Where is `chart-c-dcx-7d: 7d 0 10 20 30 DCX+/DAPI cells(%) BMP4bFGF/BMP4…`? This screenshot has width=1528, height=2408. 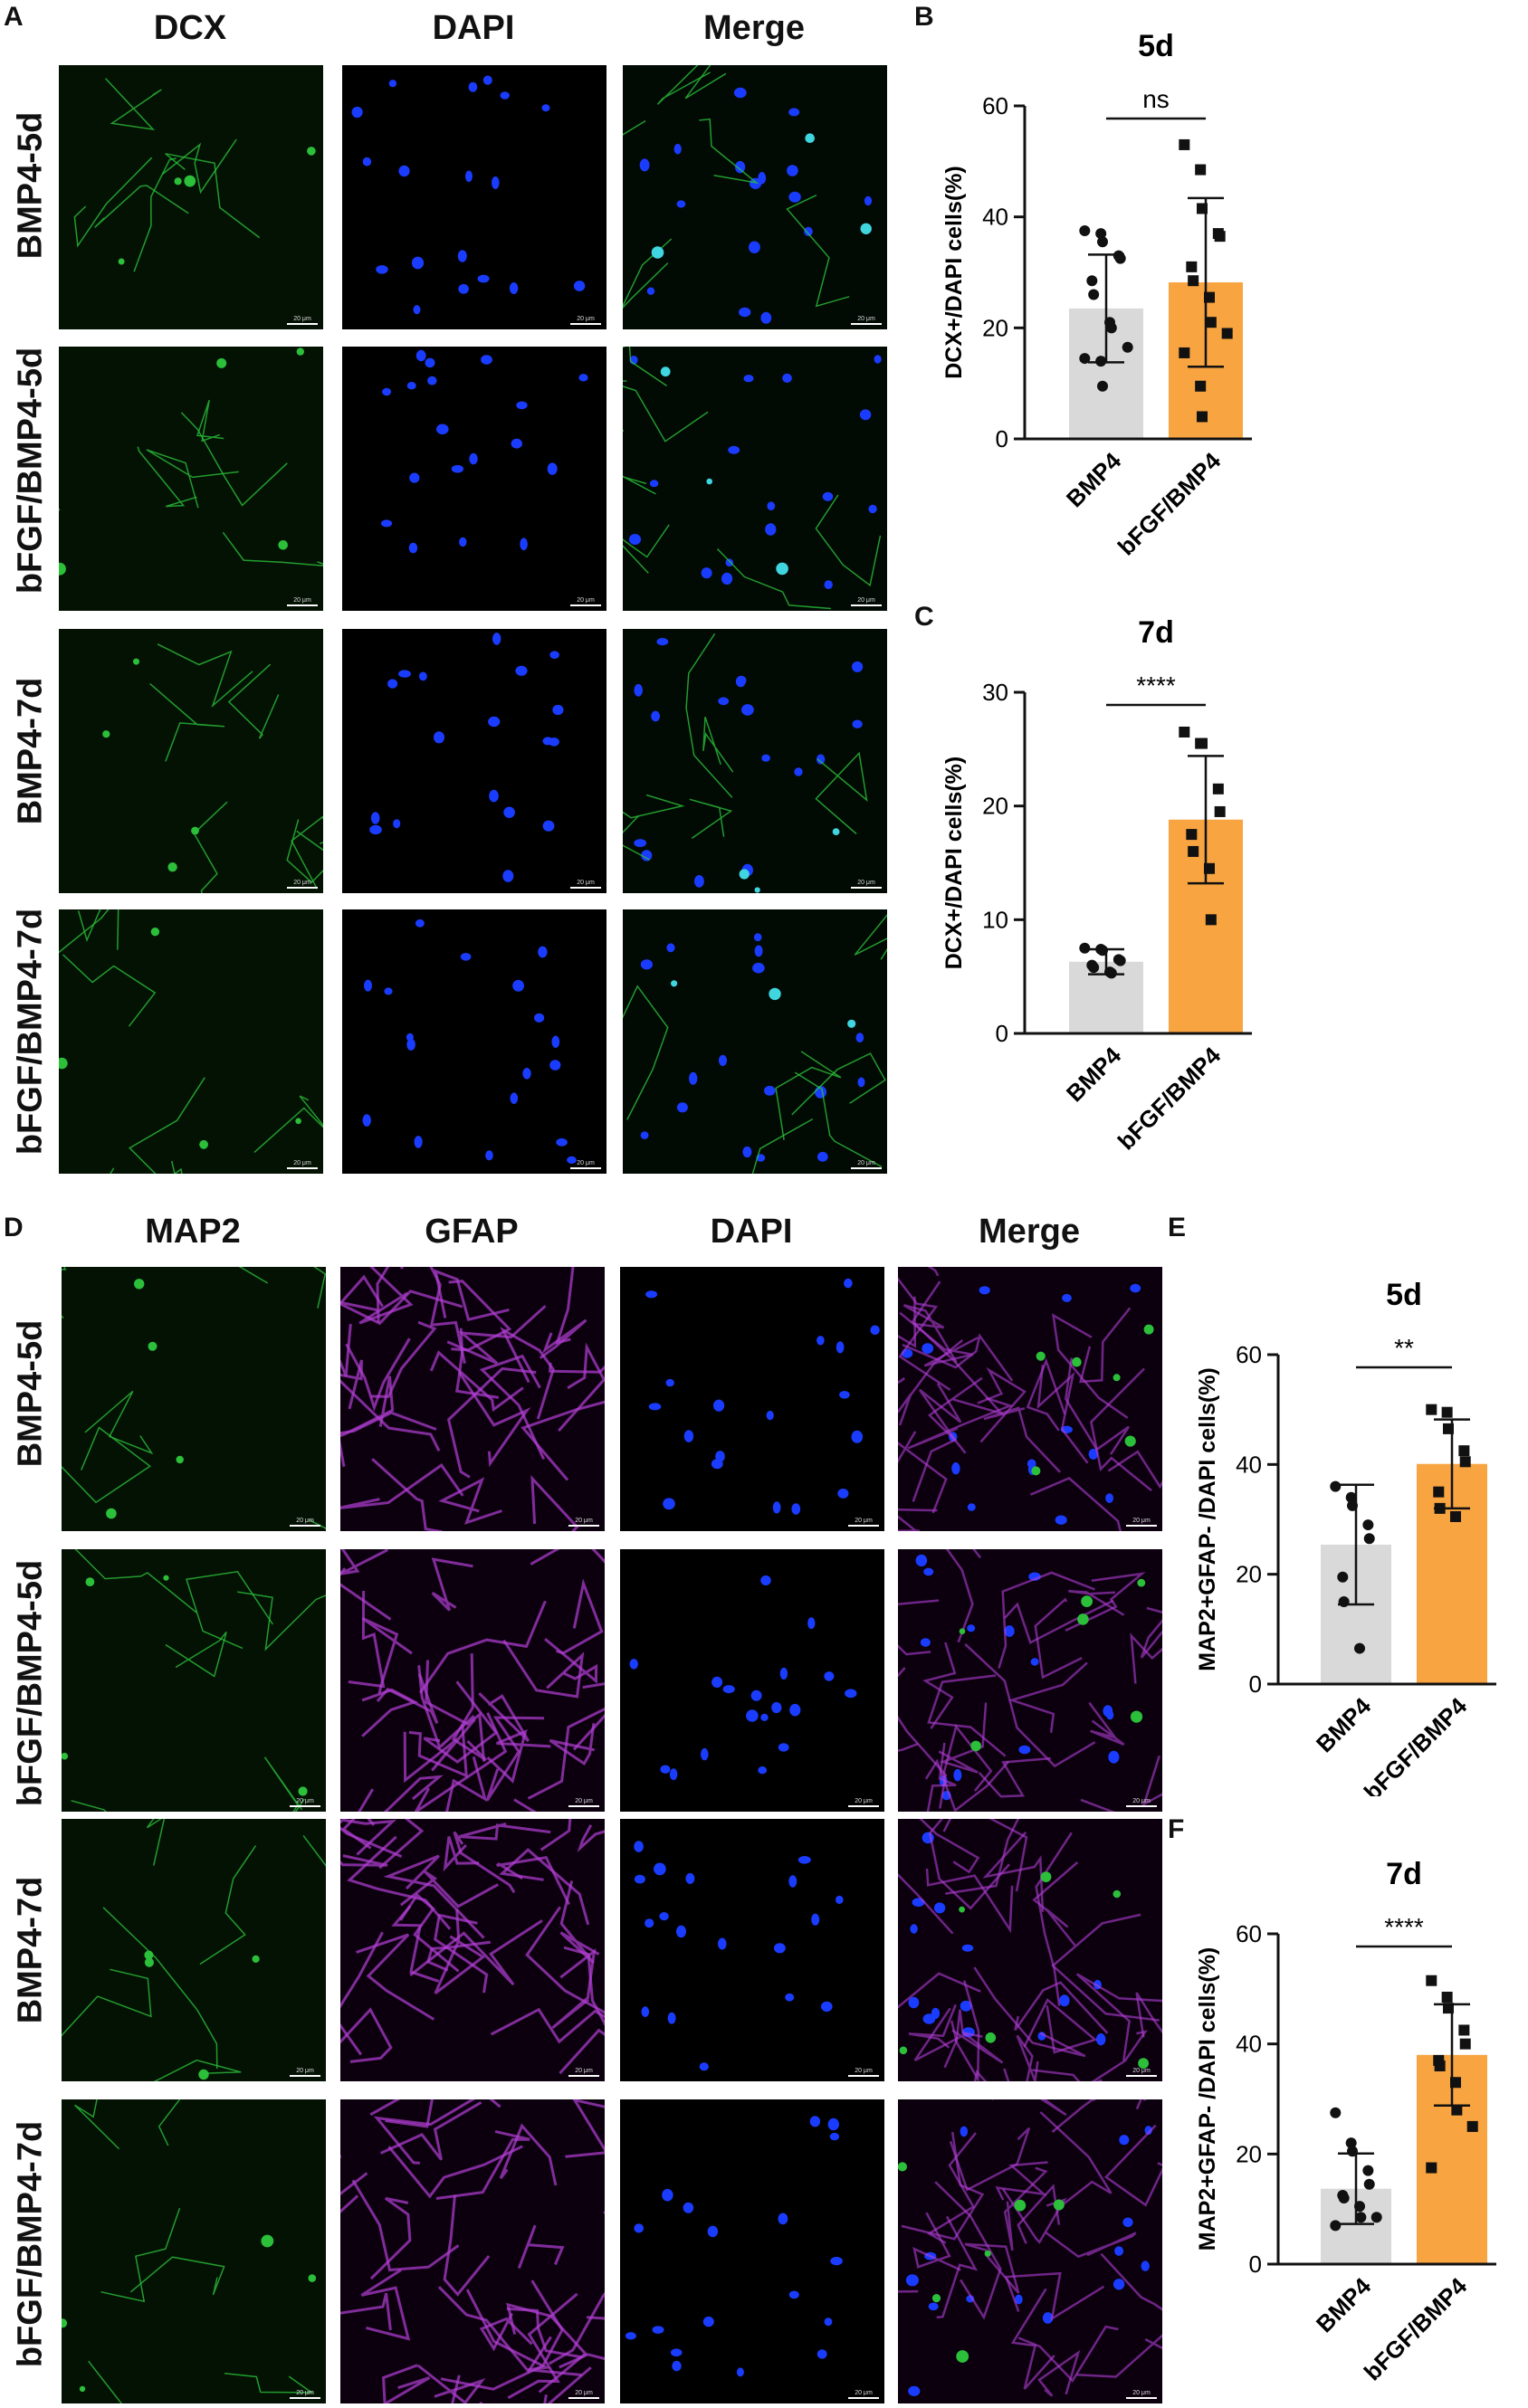 chart-c-dcx-7d: 7d 0 10 20 30 DCX+/DAPI cells(%) BMP4bFGF/BMP4… is located at coordinates (1097, 885).